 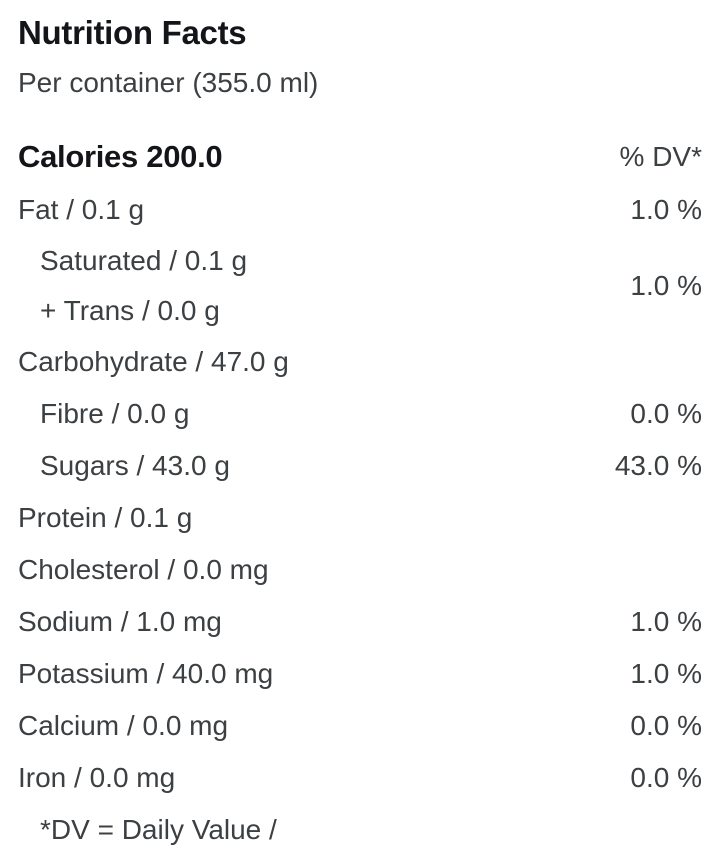 What do you see at coordinates (360, 518) in the screenshot?
I see `nutrient-row-protein: Protein / 0.1 g` at bounding box center [360, 518].